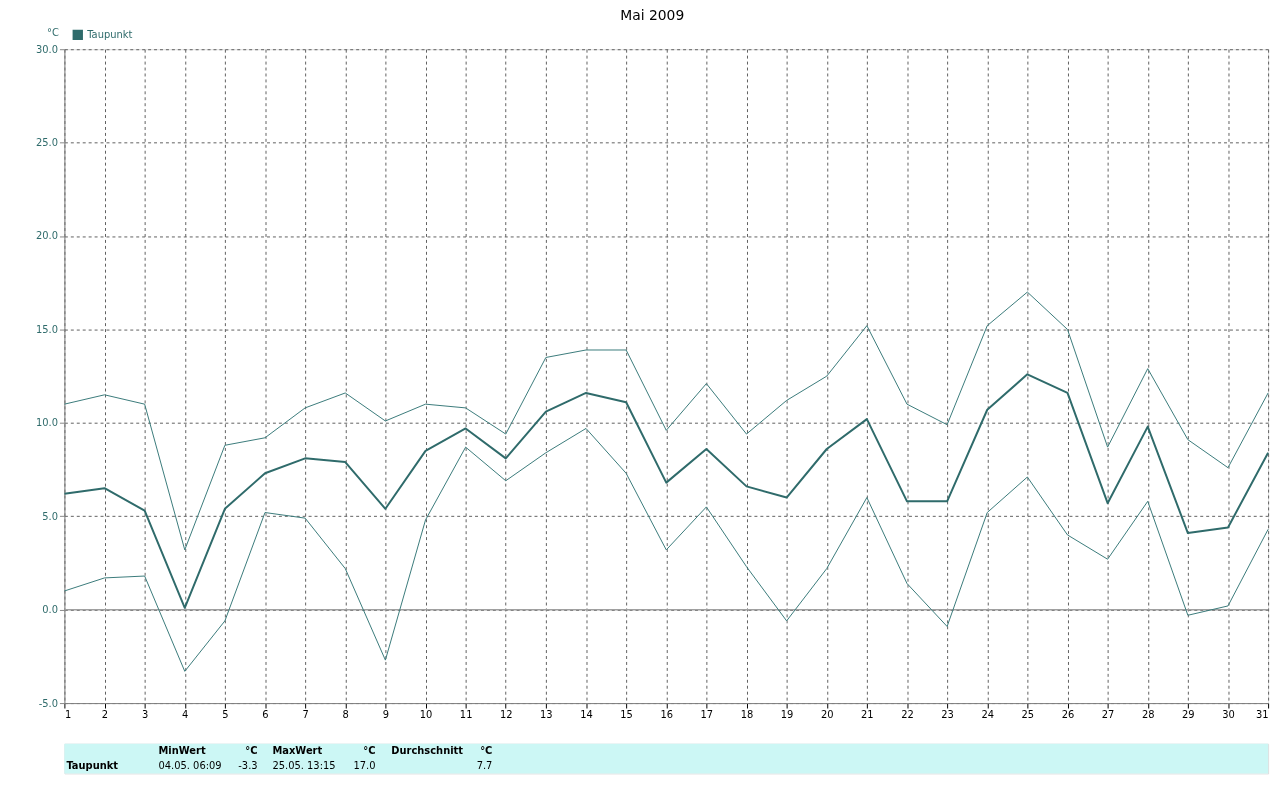 This screenshot has width=1280, height=802. What do you see at coordinates (46, 329) in the screenshot?
I see `y-tick-label: 15.0` at bounding box center [46, 329].